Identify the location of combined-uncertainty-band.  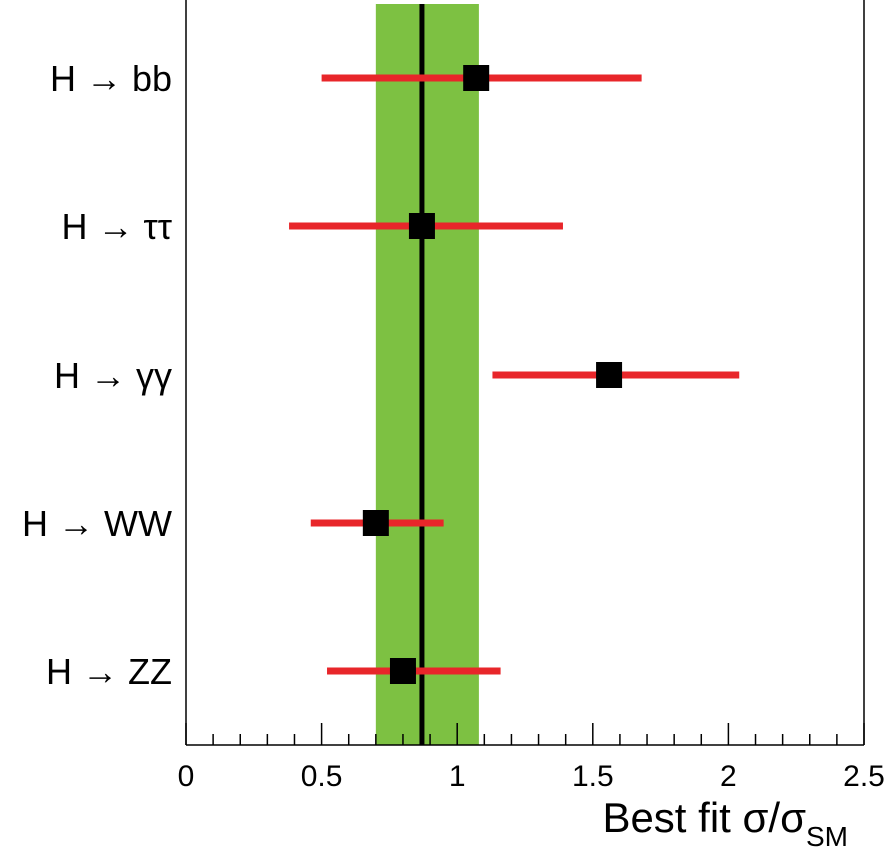
(427, 374).